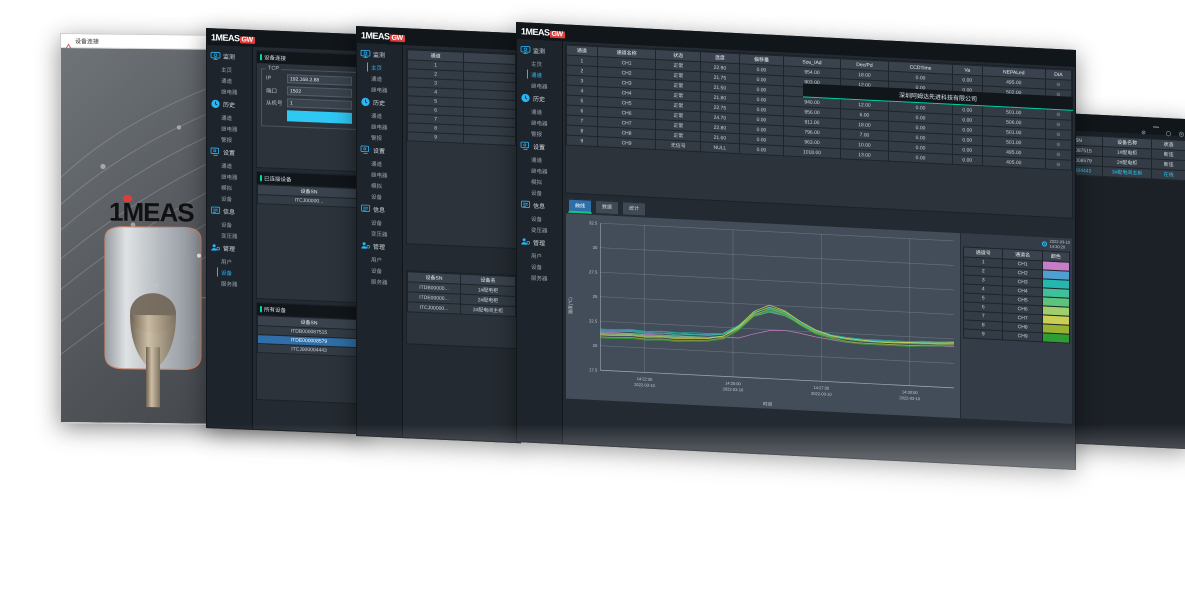 The width and height of the screenshot is (1185, 614). Describe the element at coordinates (626, 143) in the screenshot. I see `cell-name: CH9` at that location.